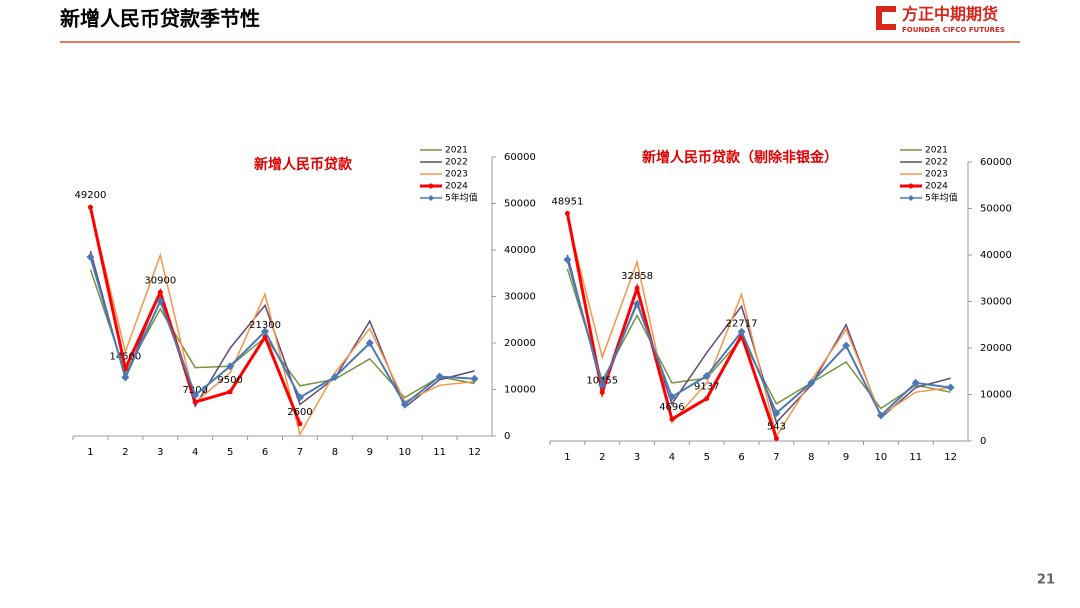 This screenshot has width=1080, height=608. What do you see at coordinates (91, 195) in the screenshot?
I see `data-label: 49200` at bounding box center [91, 195].